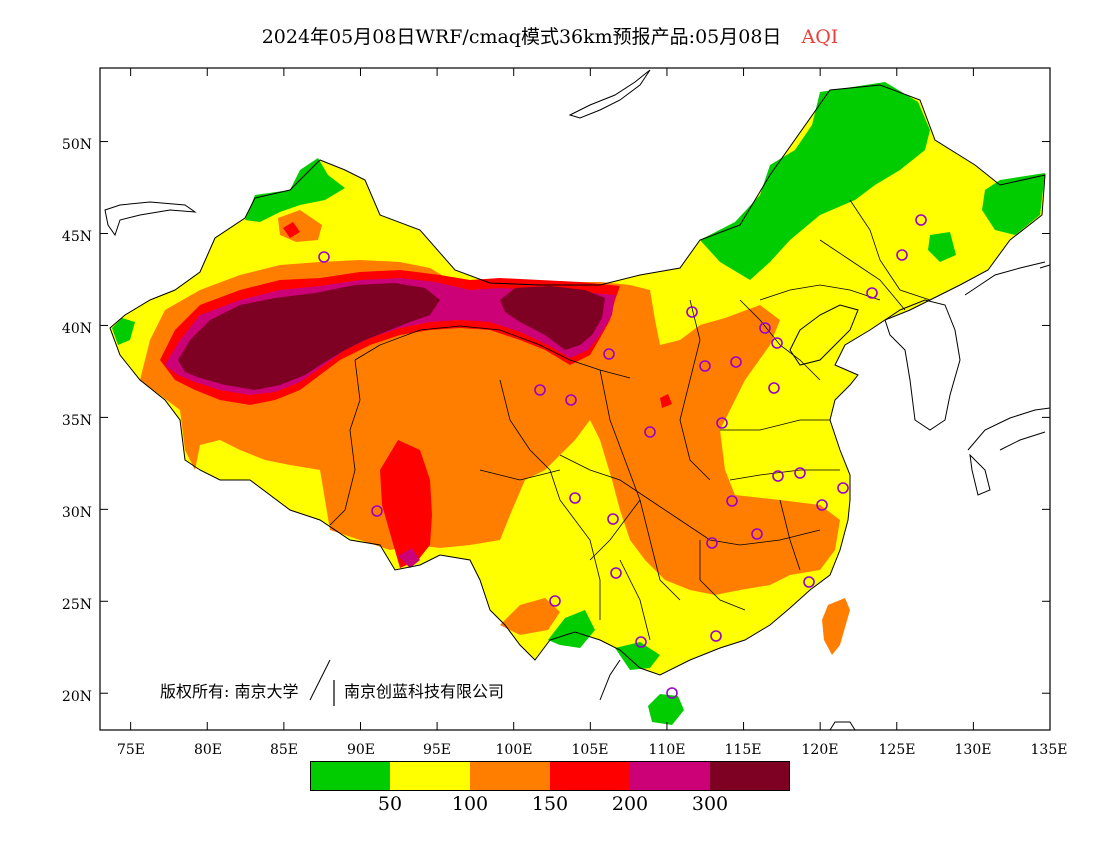 This screenshot has width=1100, height=850. Describe the element at coordinates (530, 616) in the screenshot. I see `region-usg-yunnan` at that location.